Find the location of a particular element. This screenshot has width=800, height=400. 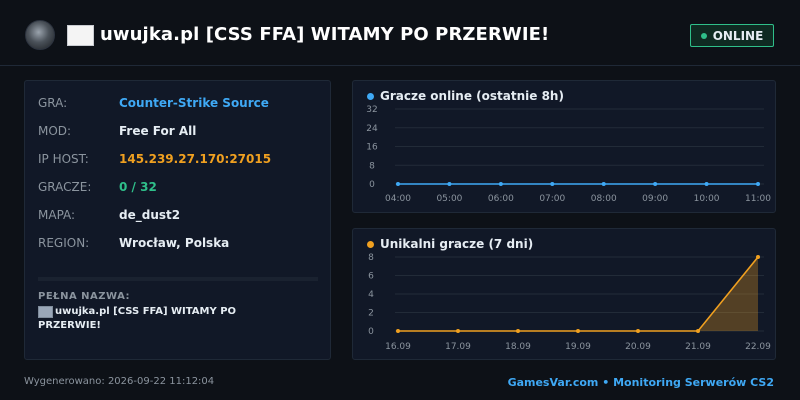

x-tick-label: 19.09 is located at coordinates (578, 347).